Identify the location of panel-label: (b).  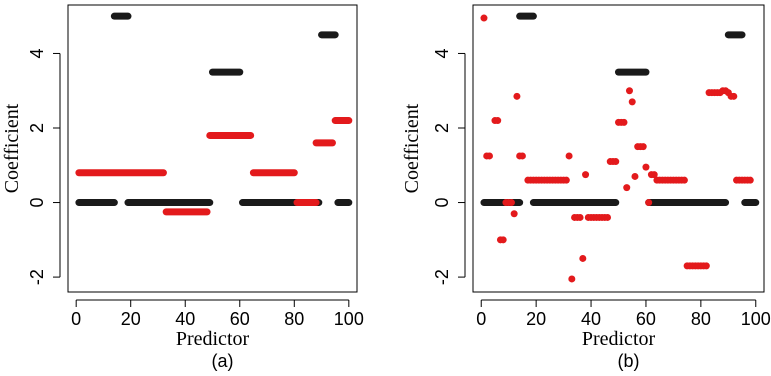
(629, 361).